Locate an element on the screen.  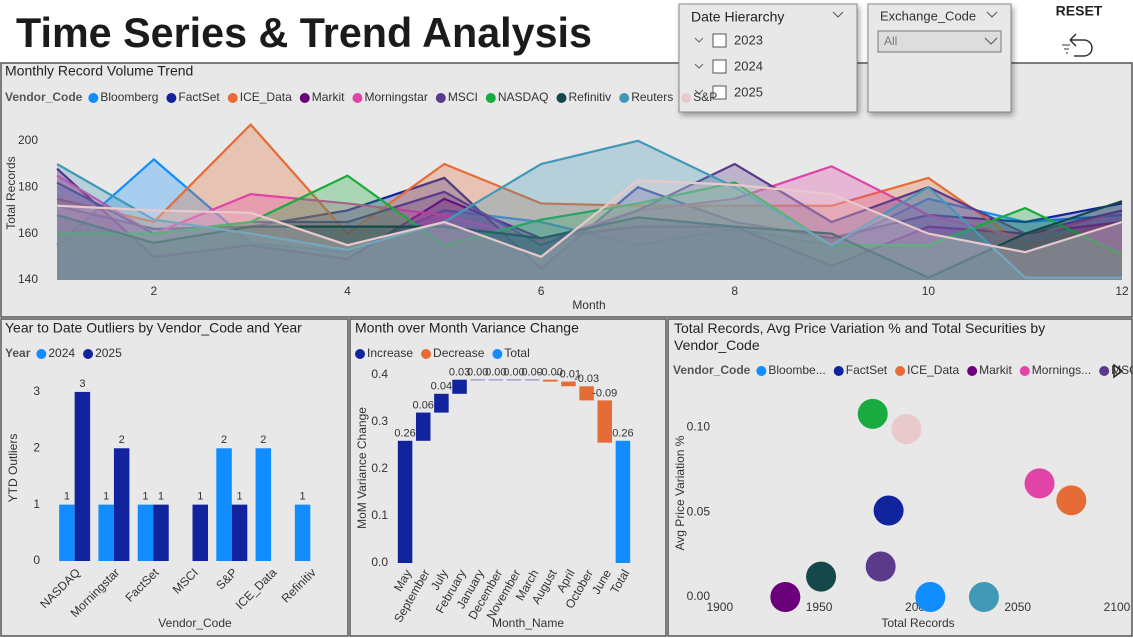
x-tick-label: 2100 is located at coordinates (1117, 607).